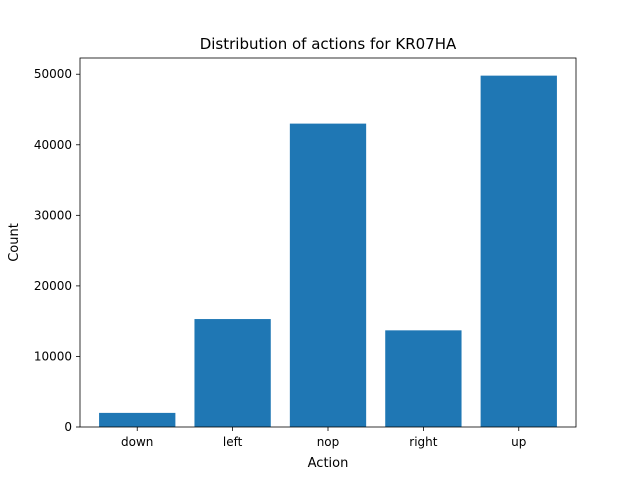  What do you see at coordinates (233, 442) in the screenshot?
I see `x-tick-label: left` at bounding box center [233, 442].